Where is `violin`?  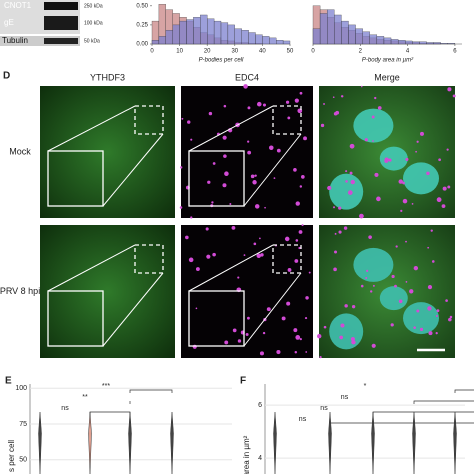
violin is located at coordinates (455, 442).